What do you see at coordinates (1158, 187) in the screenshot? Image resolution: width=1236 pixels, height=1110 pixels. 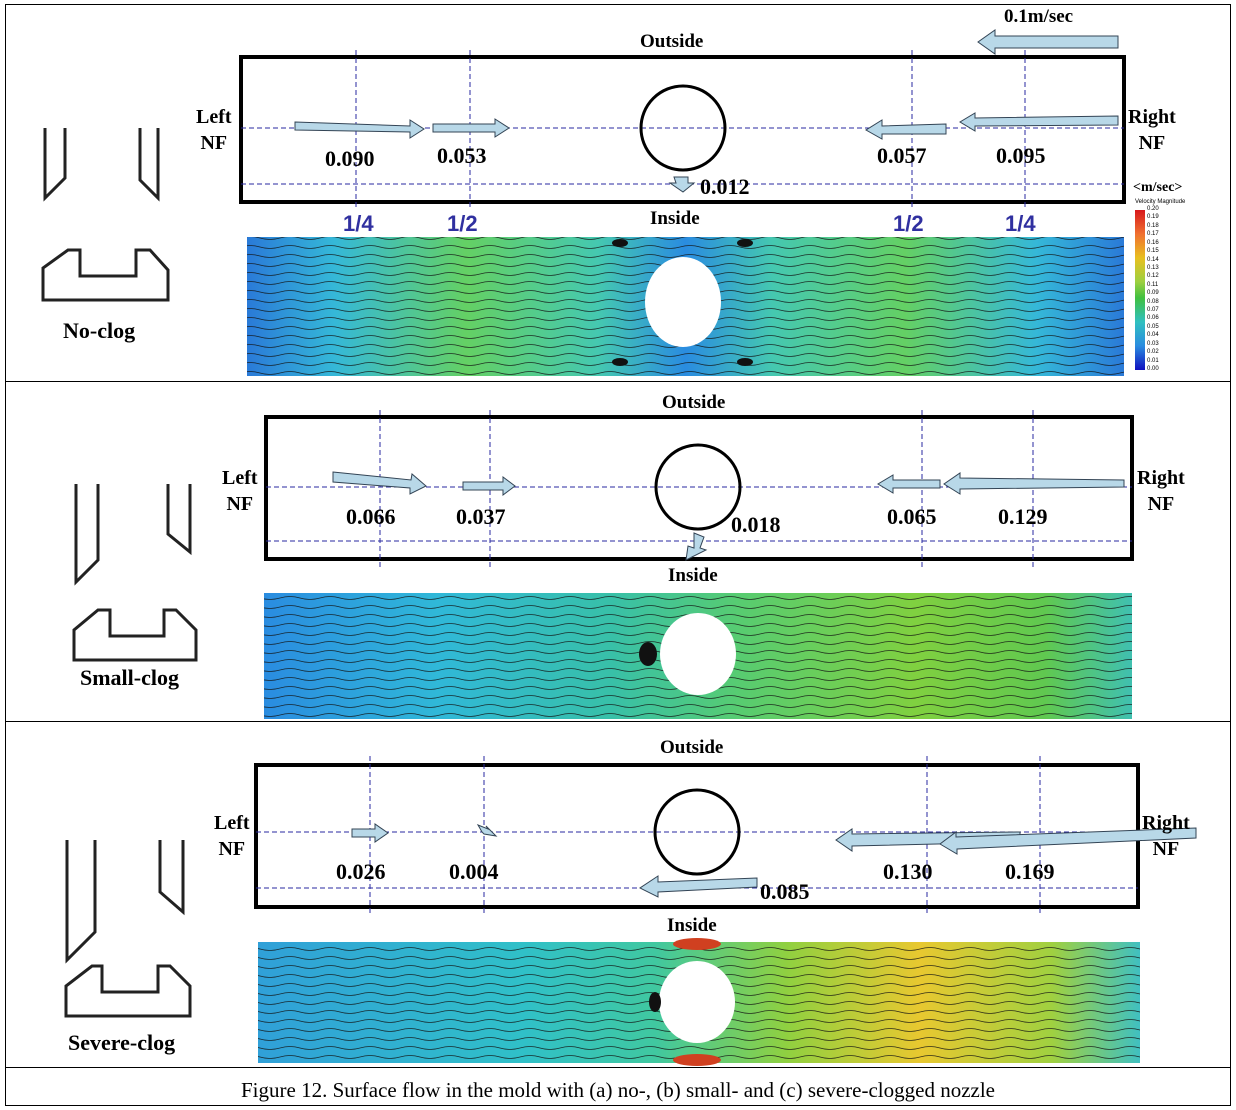 I see `colorbar-unit: <m/sec>` at bounding box center [1158, 187].